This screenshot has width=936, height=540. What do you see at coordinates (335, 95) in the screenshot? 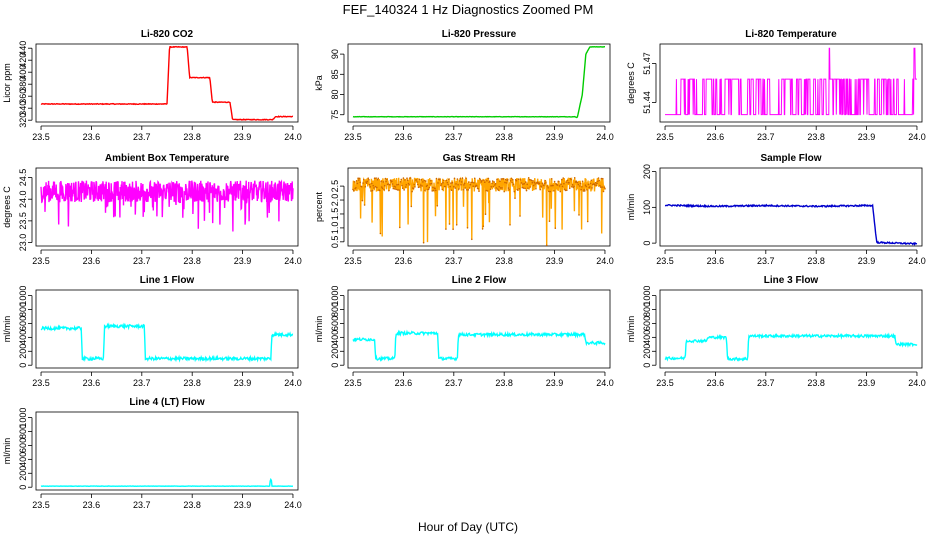
I see `y-tick-label: 80` at bounding box center [335, 95].